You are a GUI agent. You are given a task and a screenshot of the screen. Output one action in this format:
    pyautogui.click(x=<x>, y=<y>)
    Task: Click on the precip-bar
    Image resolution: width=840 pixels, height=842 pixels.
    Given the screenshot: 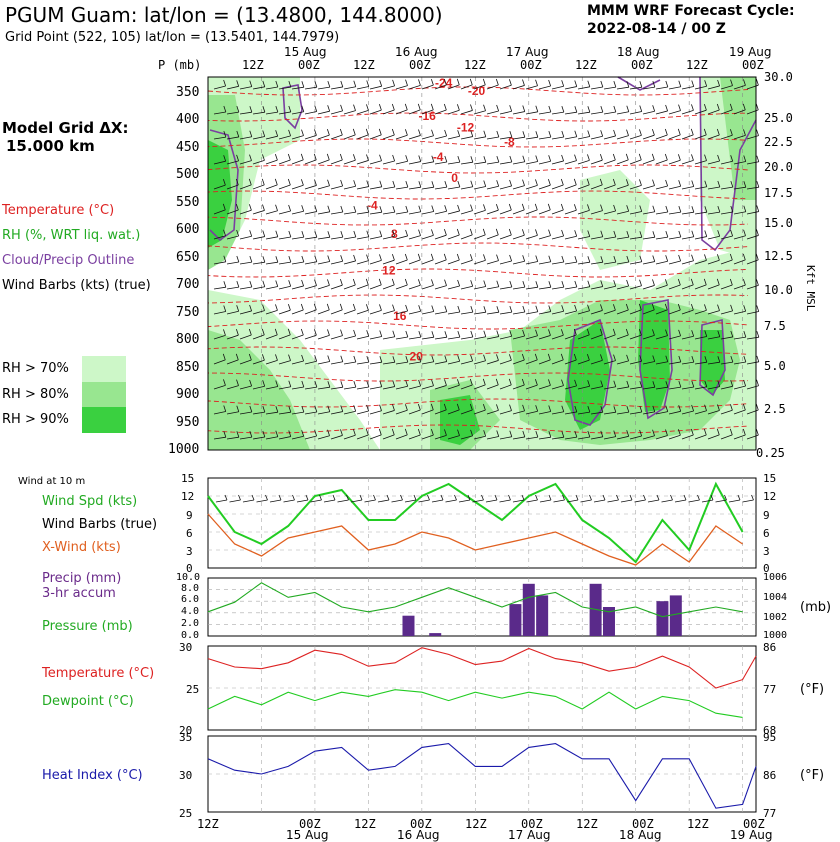 What is the action you would take?
    pyautogui.click(x=435, y=634)
    